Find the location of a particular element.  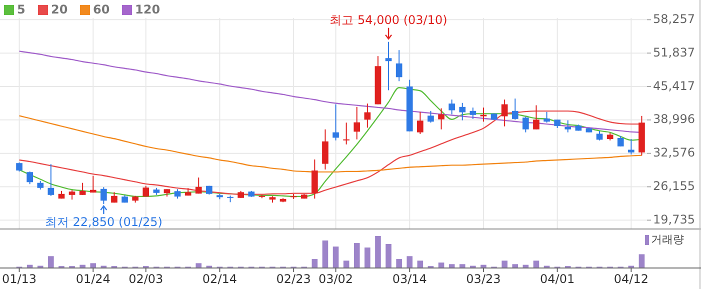

y-tick-label: 38,996 is located at coordinates (674, 119).